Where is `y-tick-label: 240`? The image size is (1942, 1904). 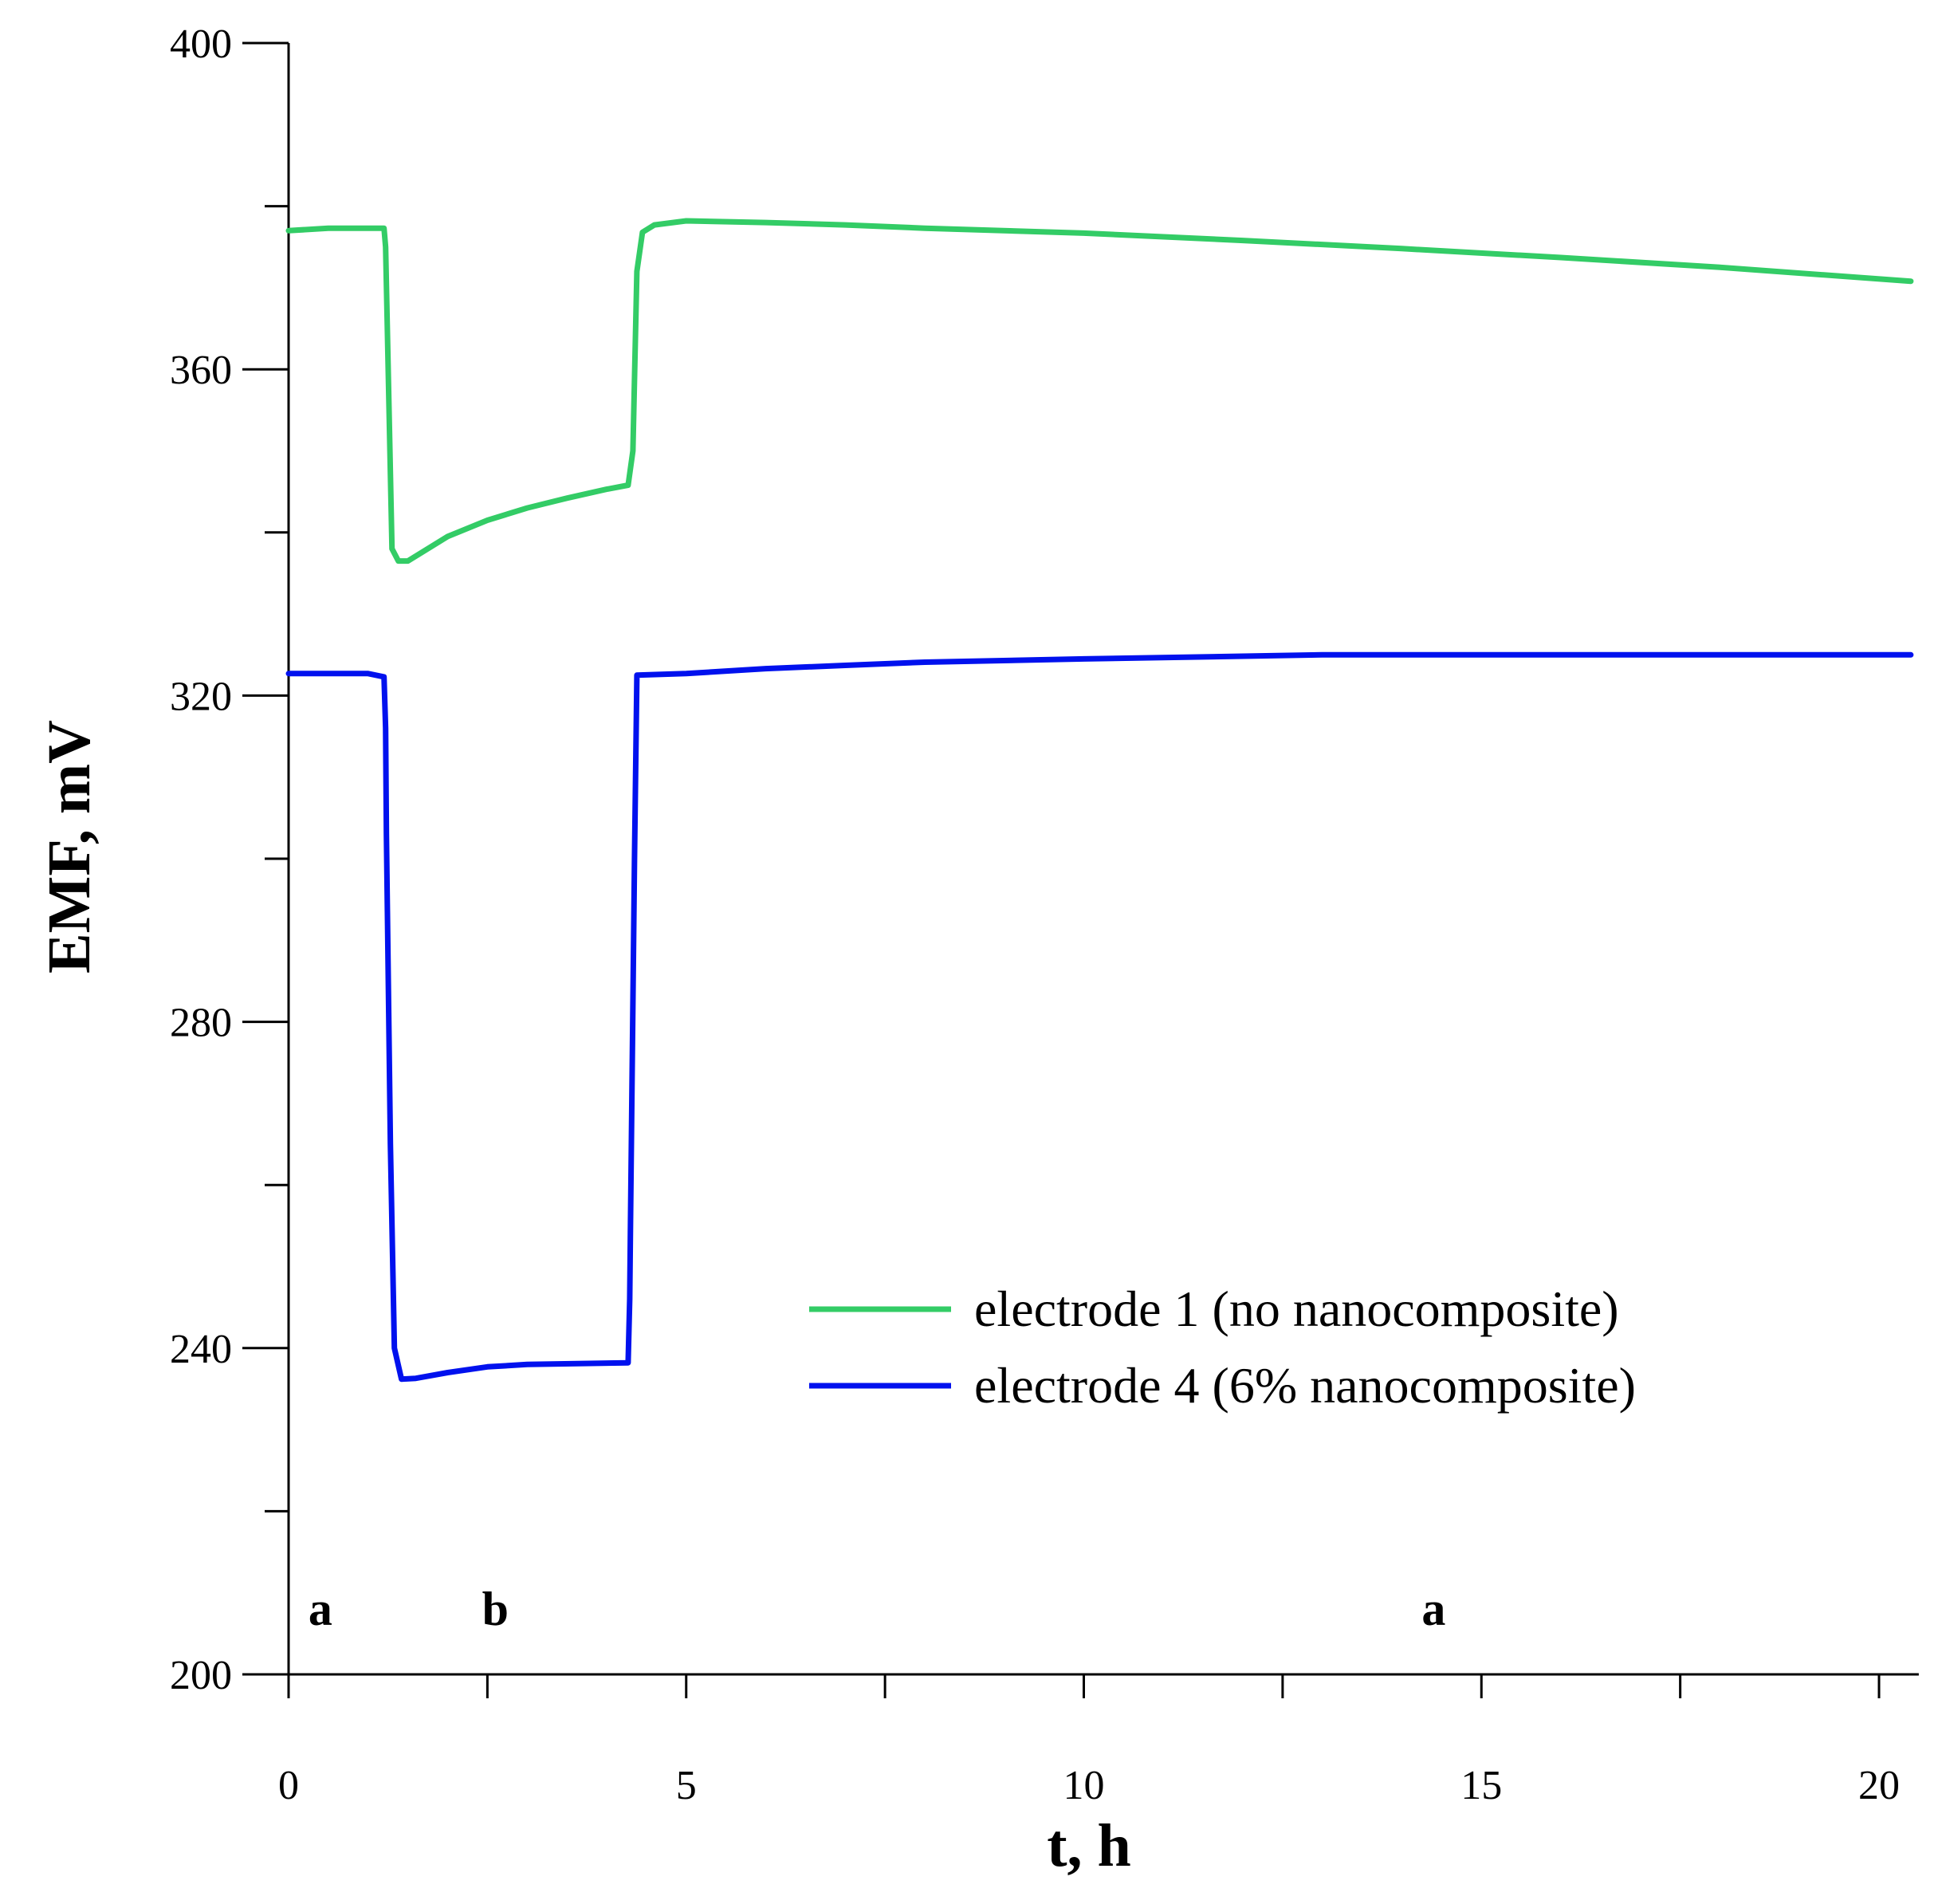
y-tick-label: 240 is located at coordinates (201, 1349).